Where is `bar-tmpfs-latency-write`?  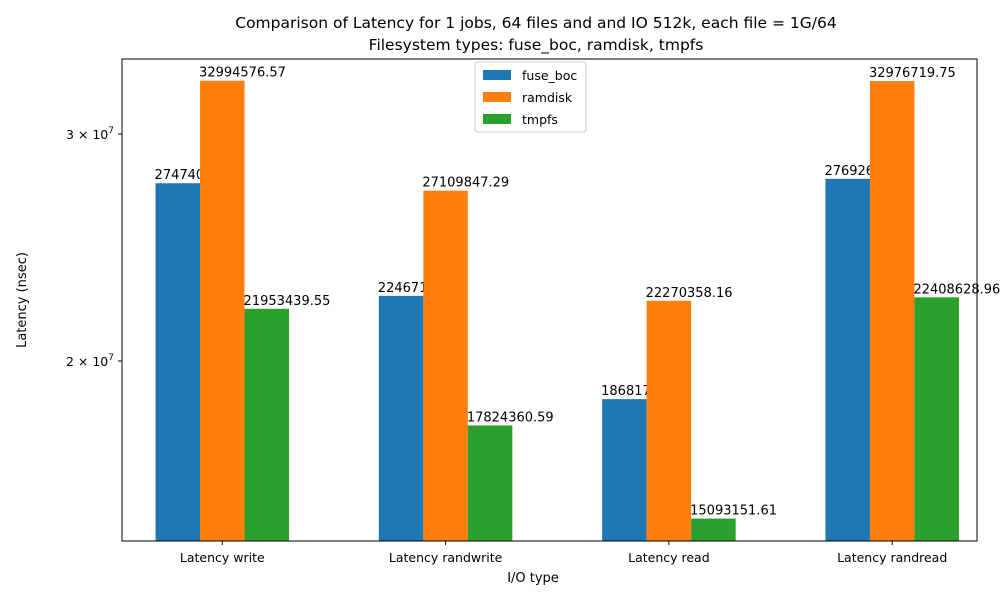 bar-tmpfs-latency-write is located at coordinates (267, 424).